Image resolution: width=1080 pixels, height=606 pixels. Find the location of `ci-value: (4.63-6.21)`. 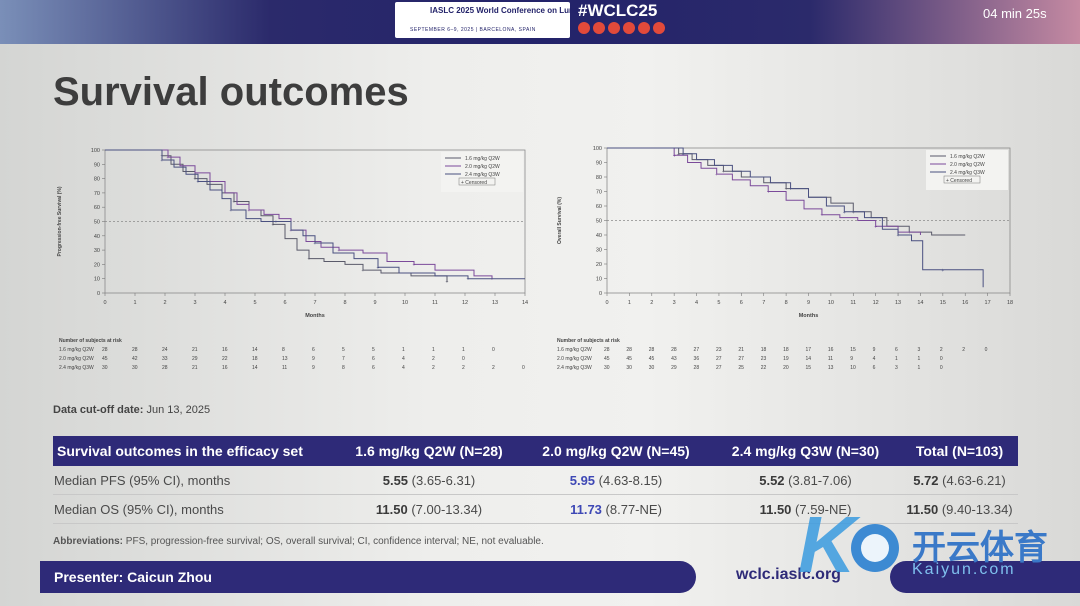

ci-value: (4.63-6.21) is located at coordinates (974, 480).